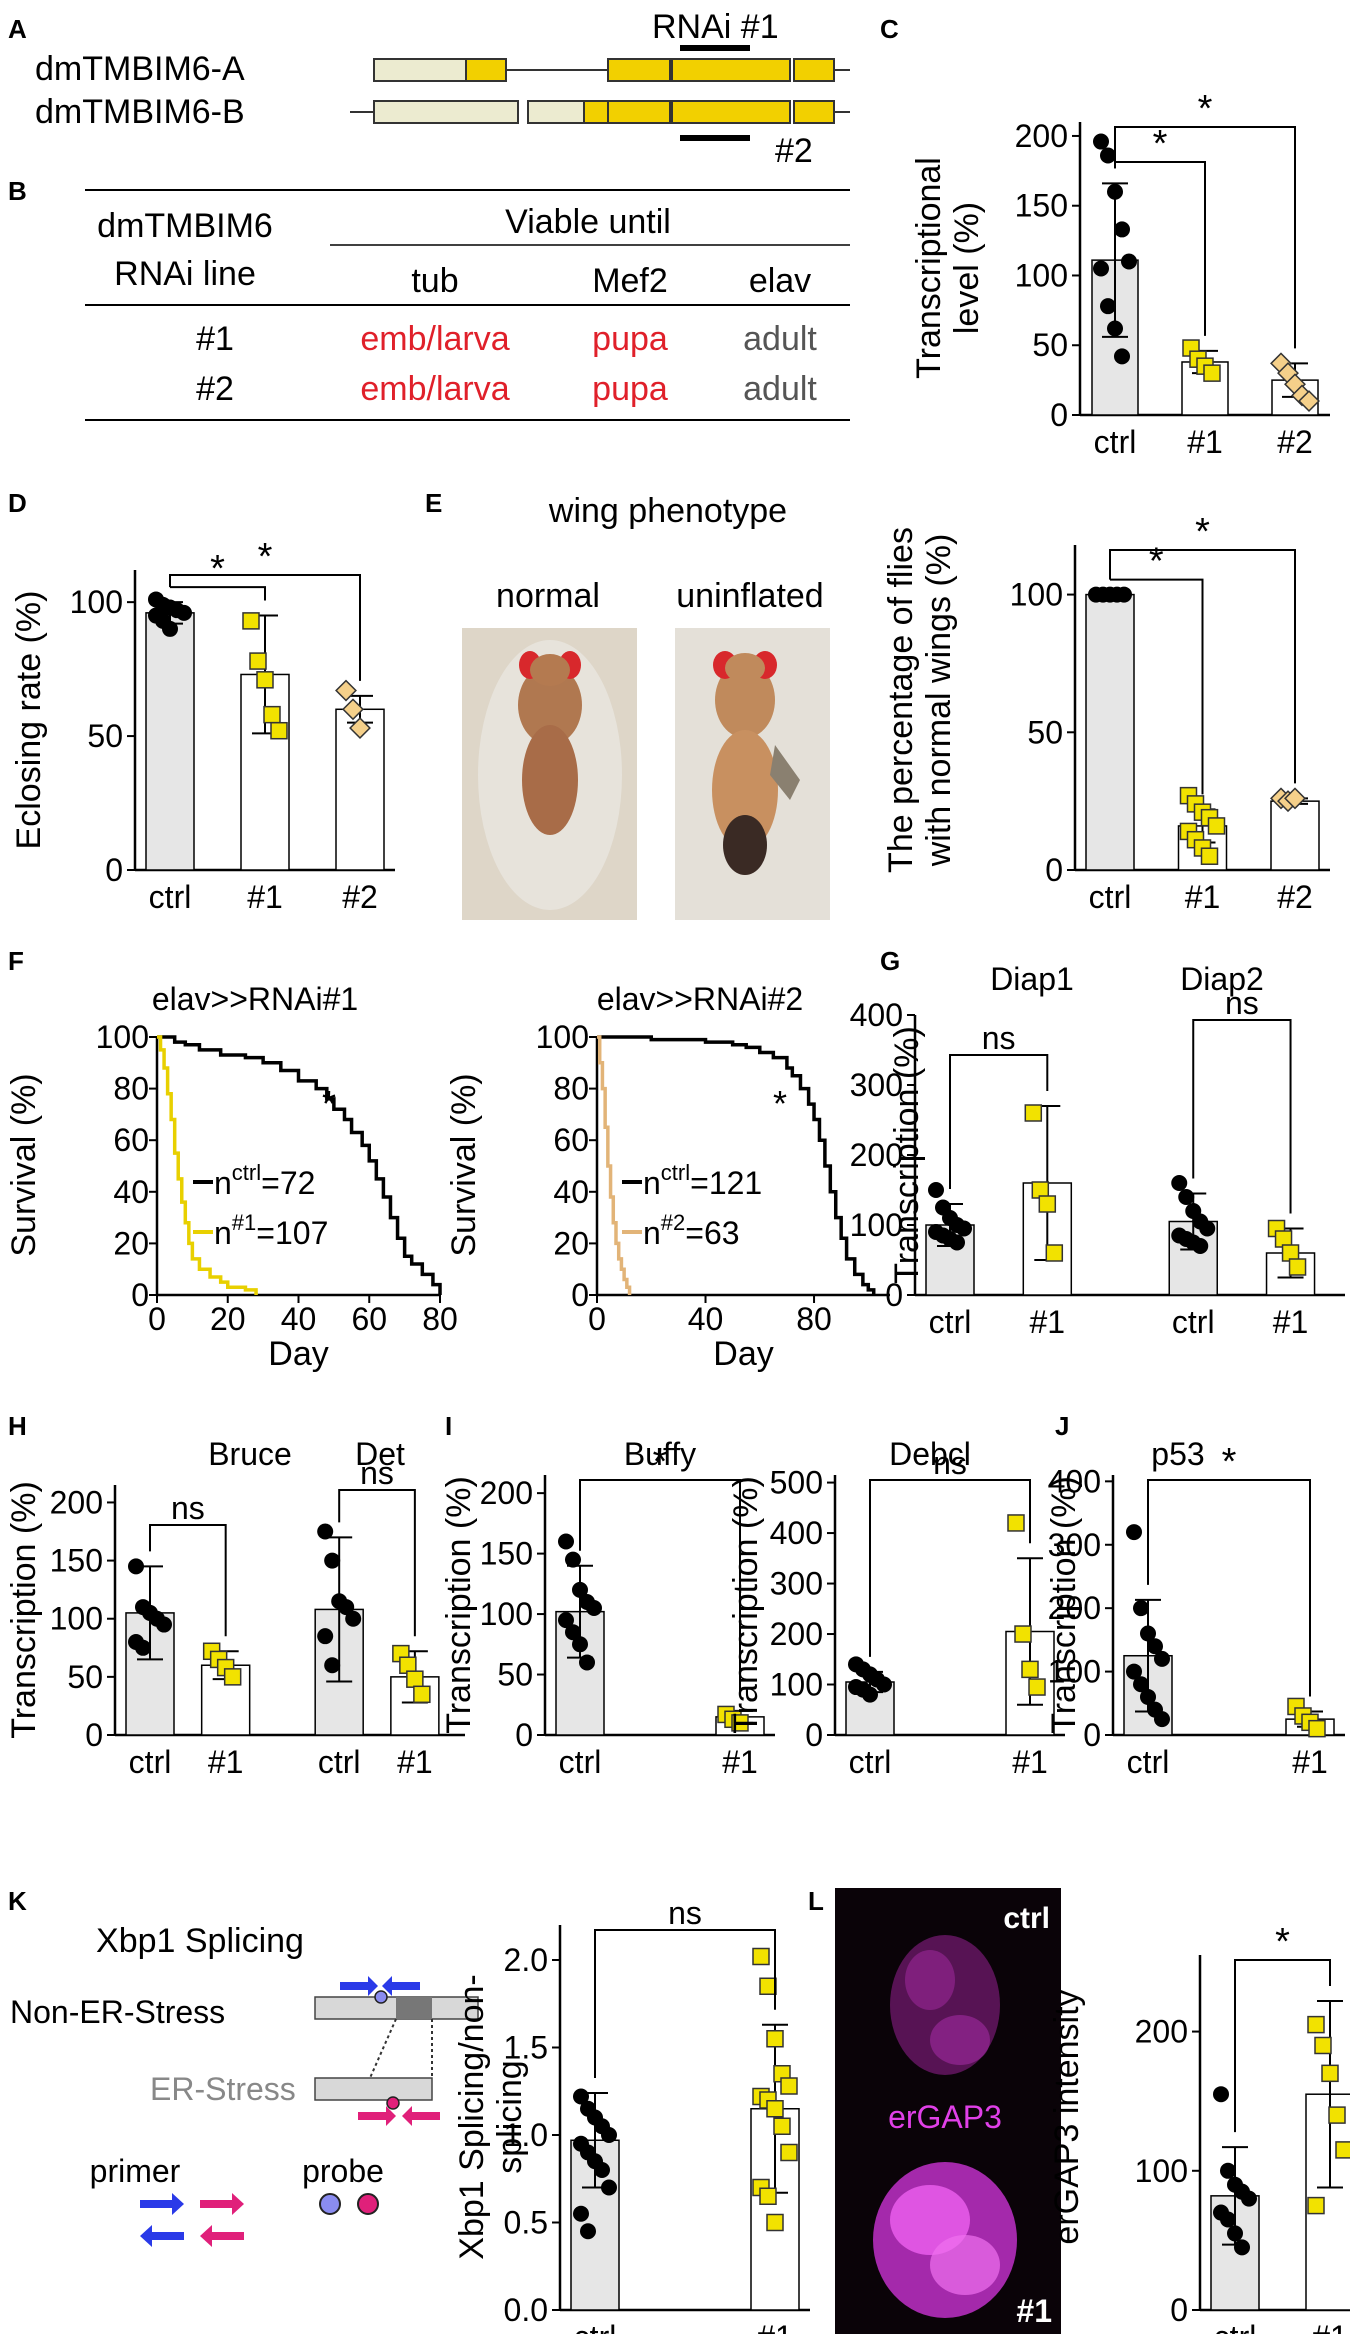  I want to click on panel-a: A dmTMBIM6-A dmTMBIM6-B RNAi #1 #2, so click(429, 89).